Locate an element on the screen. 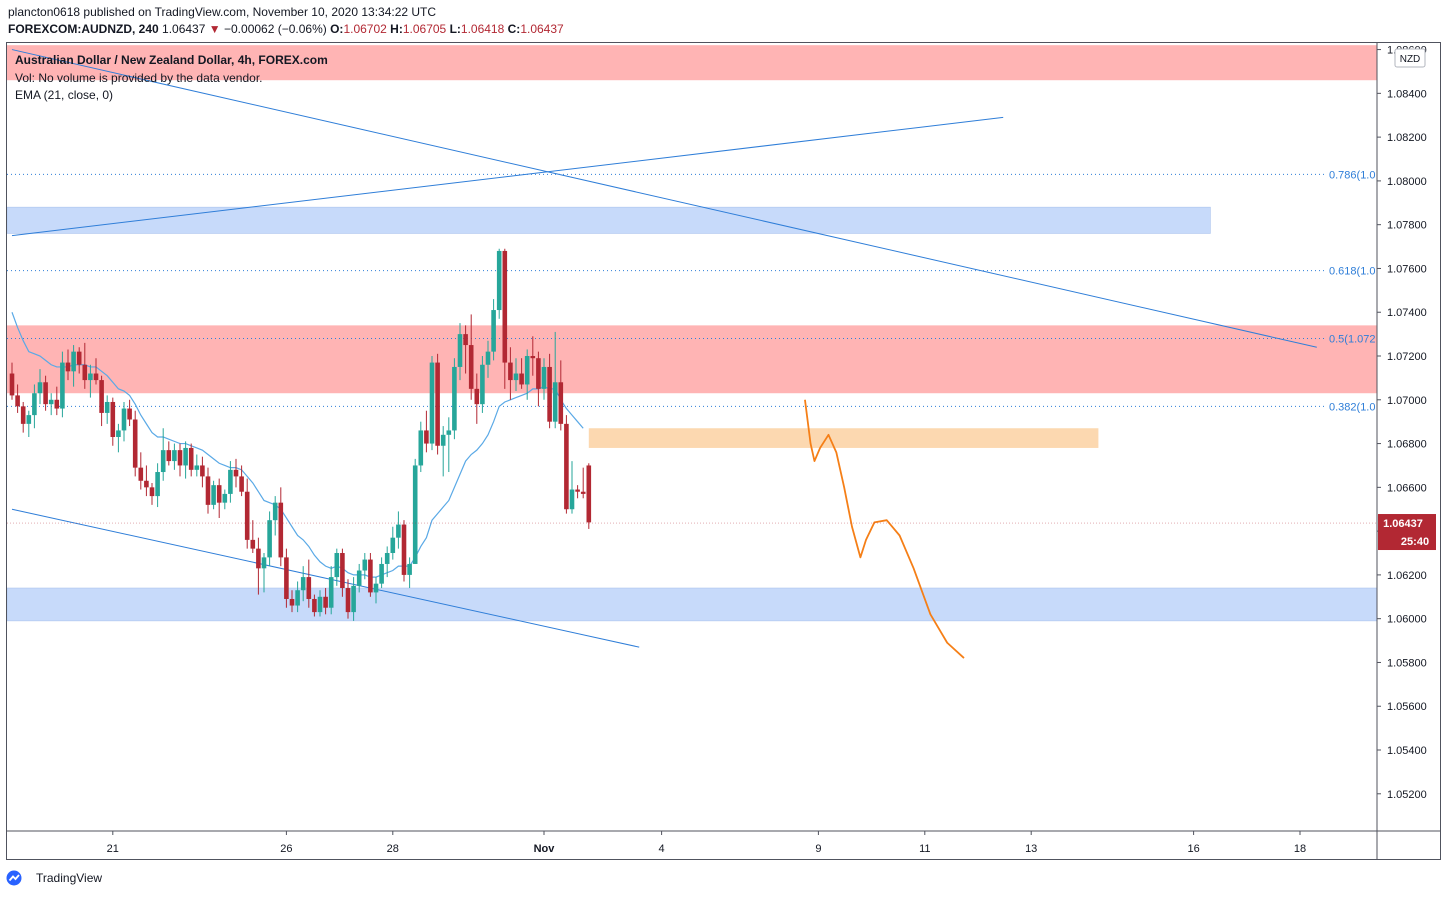  high-value: 1.06705 is located at coordinates (424, 29).